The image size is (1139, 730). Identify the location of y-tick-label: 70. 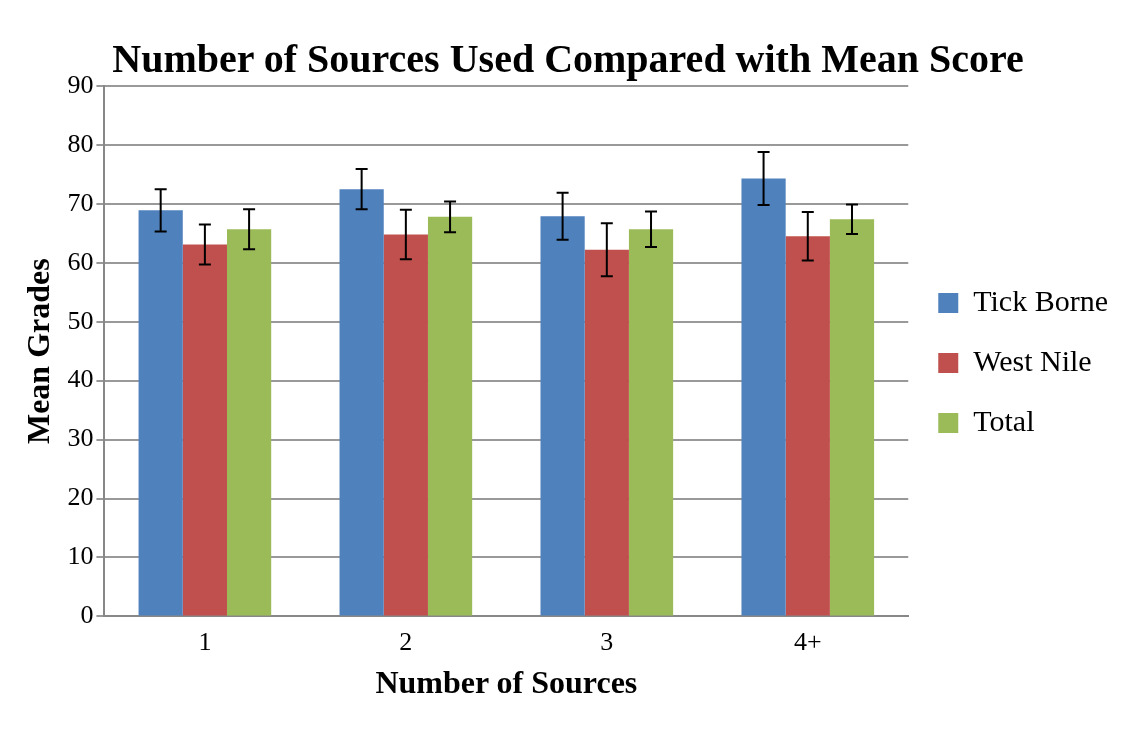
(80, 202).